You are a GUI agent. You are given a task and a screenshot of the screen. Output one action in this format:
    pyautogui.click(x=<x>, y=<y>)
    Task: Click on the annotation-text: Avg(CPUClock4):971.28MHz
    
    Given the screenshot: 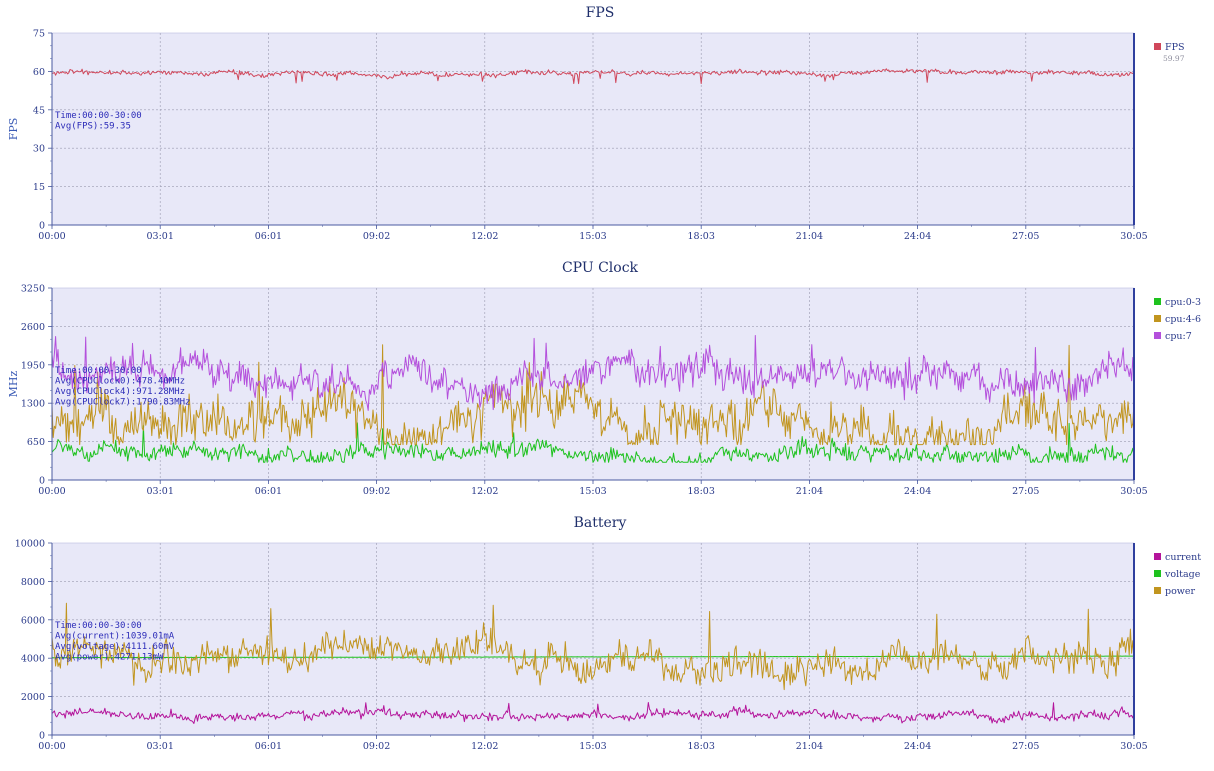 What is the action you would take?
    pyautogui.click(x=120, y=392)
    